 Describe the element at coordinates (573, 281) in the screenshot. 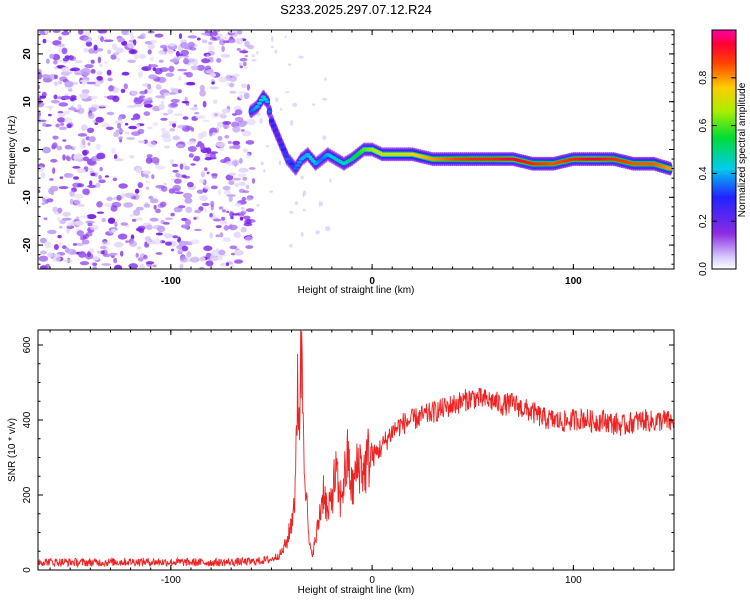

I see `x-tick-label: 100` at that location.